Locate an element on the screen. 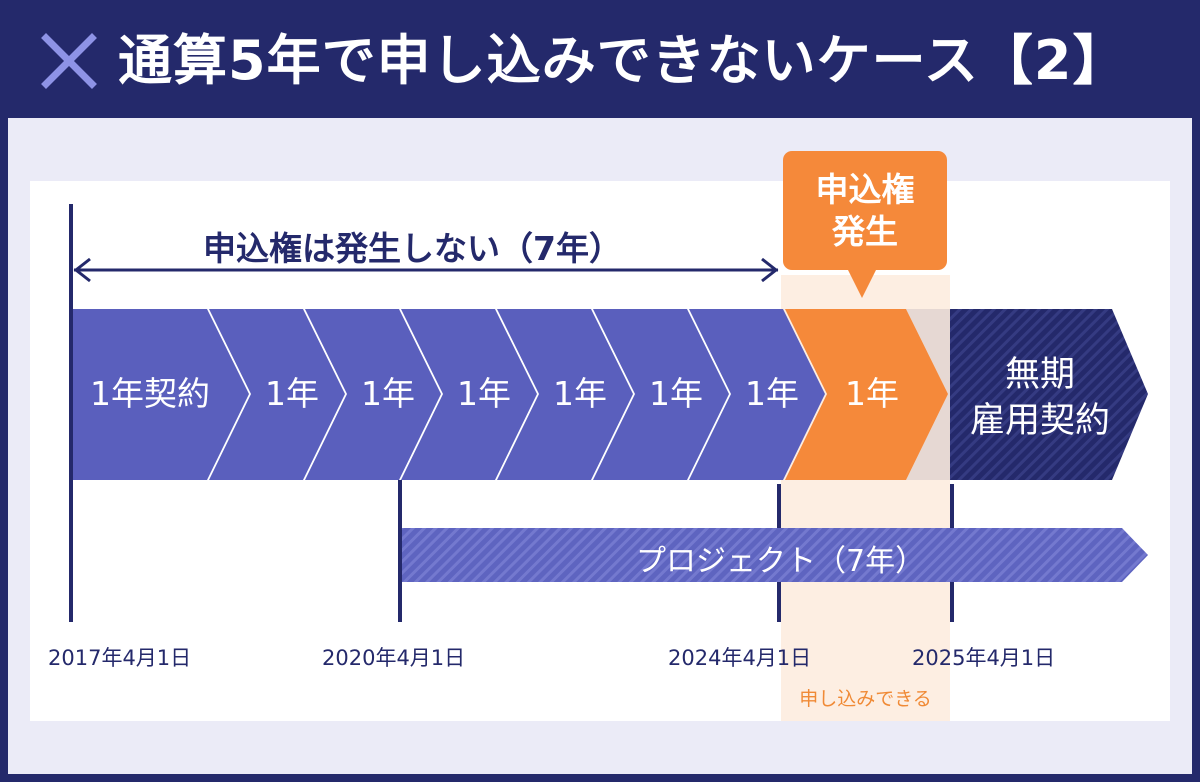 Image resolution: width=1200 pixels, height=782 pixels. segment-2-label: 1年 is located at coordinates (292, 393).